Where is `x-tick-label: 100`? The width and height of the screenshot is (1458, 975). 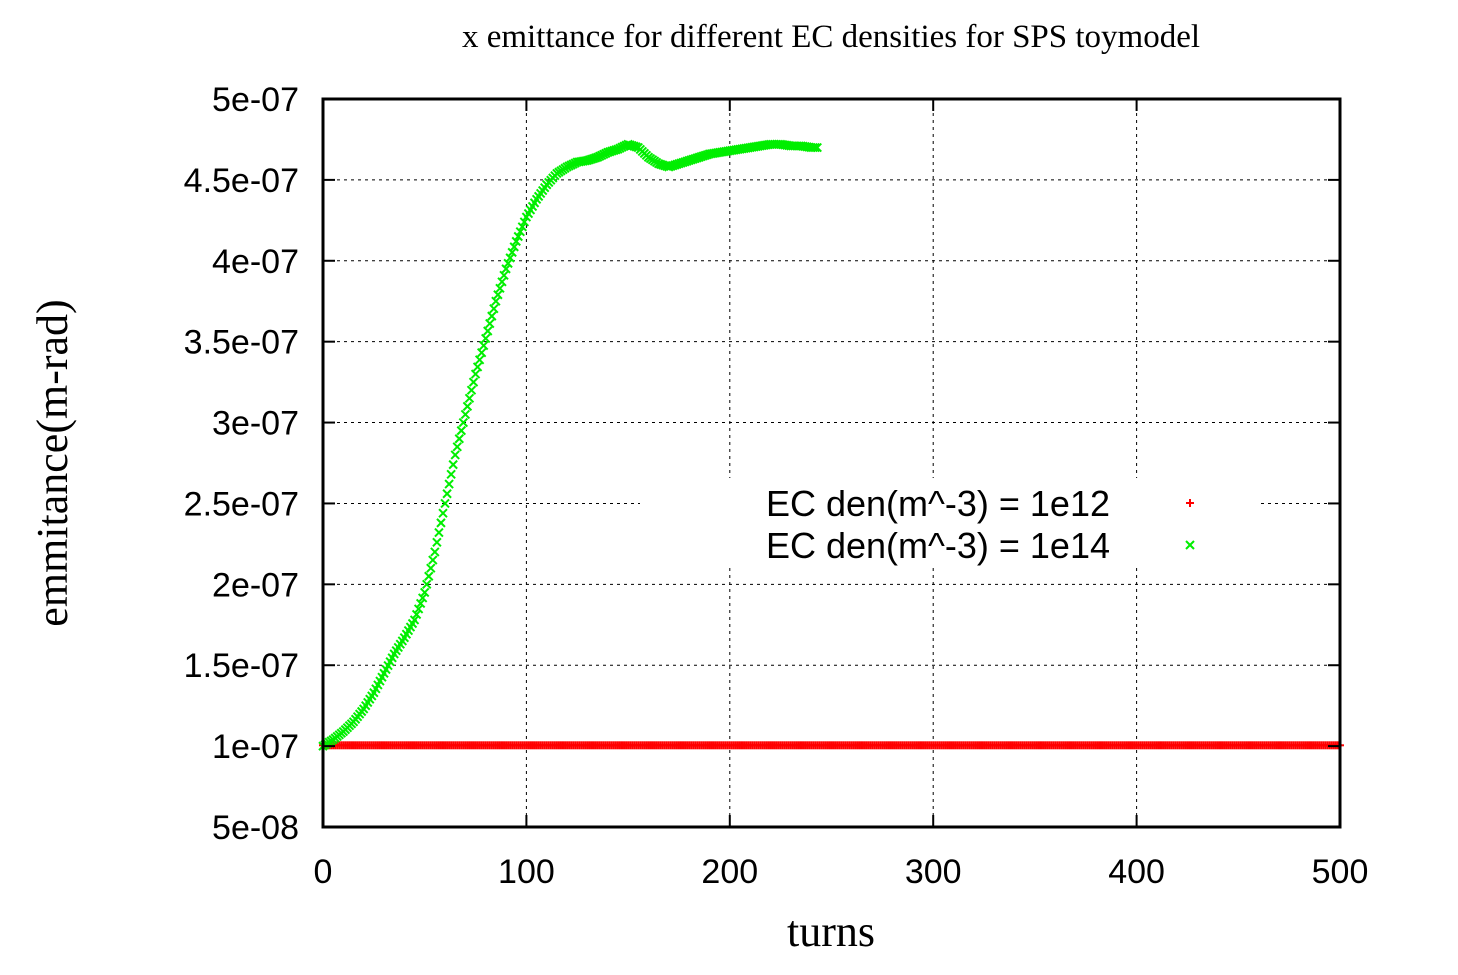 x-tick-label: 100 is located at coordinates (526, 872).